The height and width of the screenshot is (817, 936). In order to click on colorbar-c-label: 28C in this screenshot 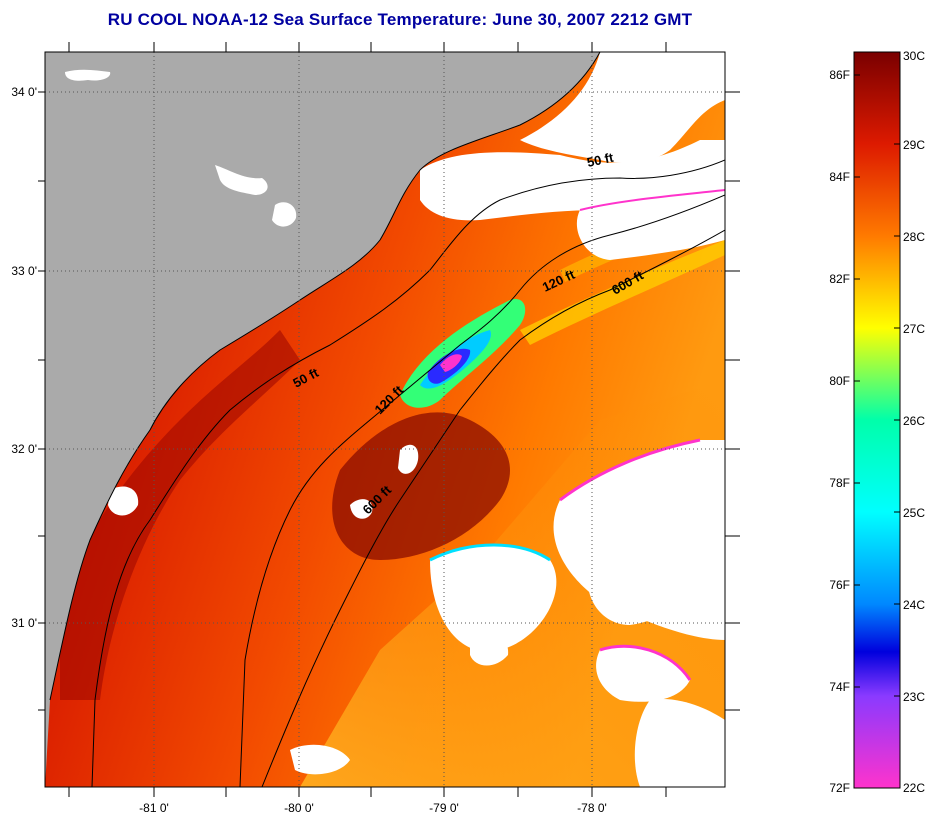, I will do `click(914, 237)`.